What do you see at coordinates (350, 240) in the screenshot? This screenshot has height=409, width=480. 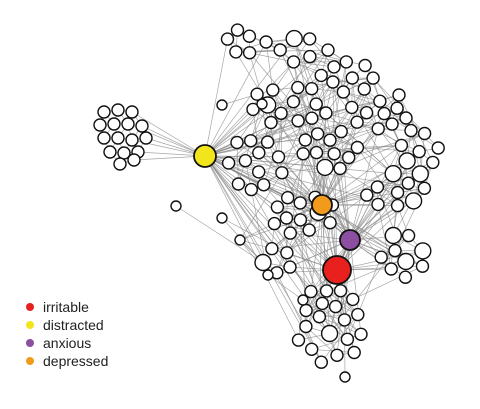 I see `node-anxious` at bounding box center [350, 240].